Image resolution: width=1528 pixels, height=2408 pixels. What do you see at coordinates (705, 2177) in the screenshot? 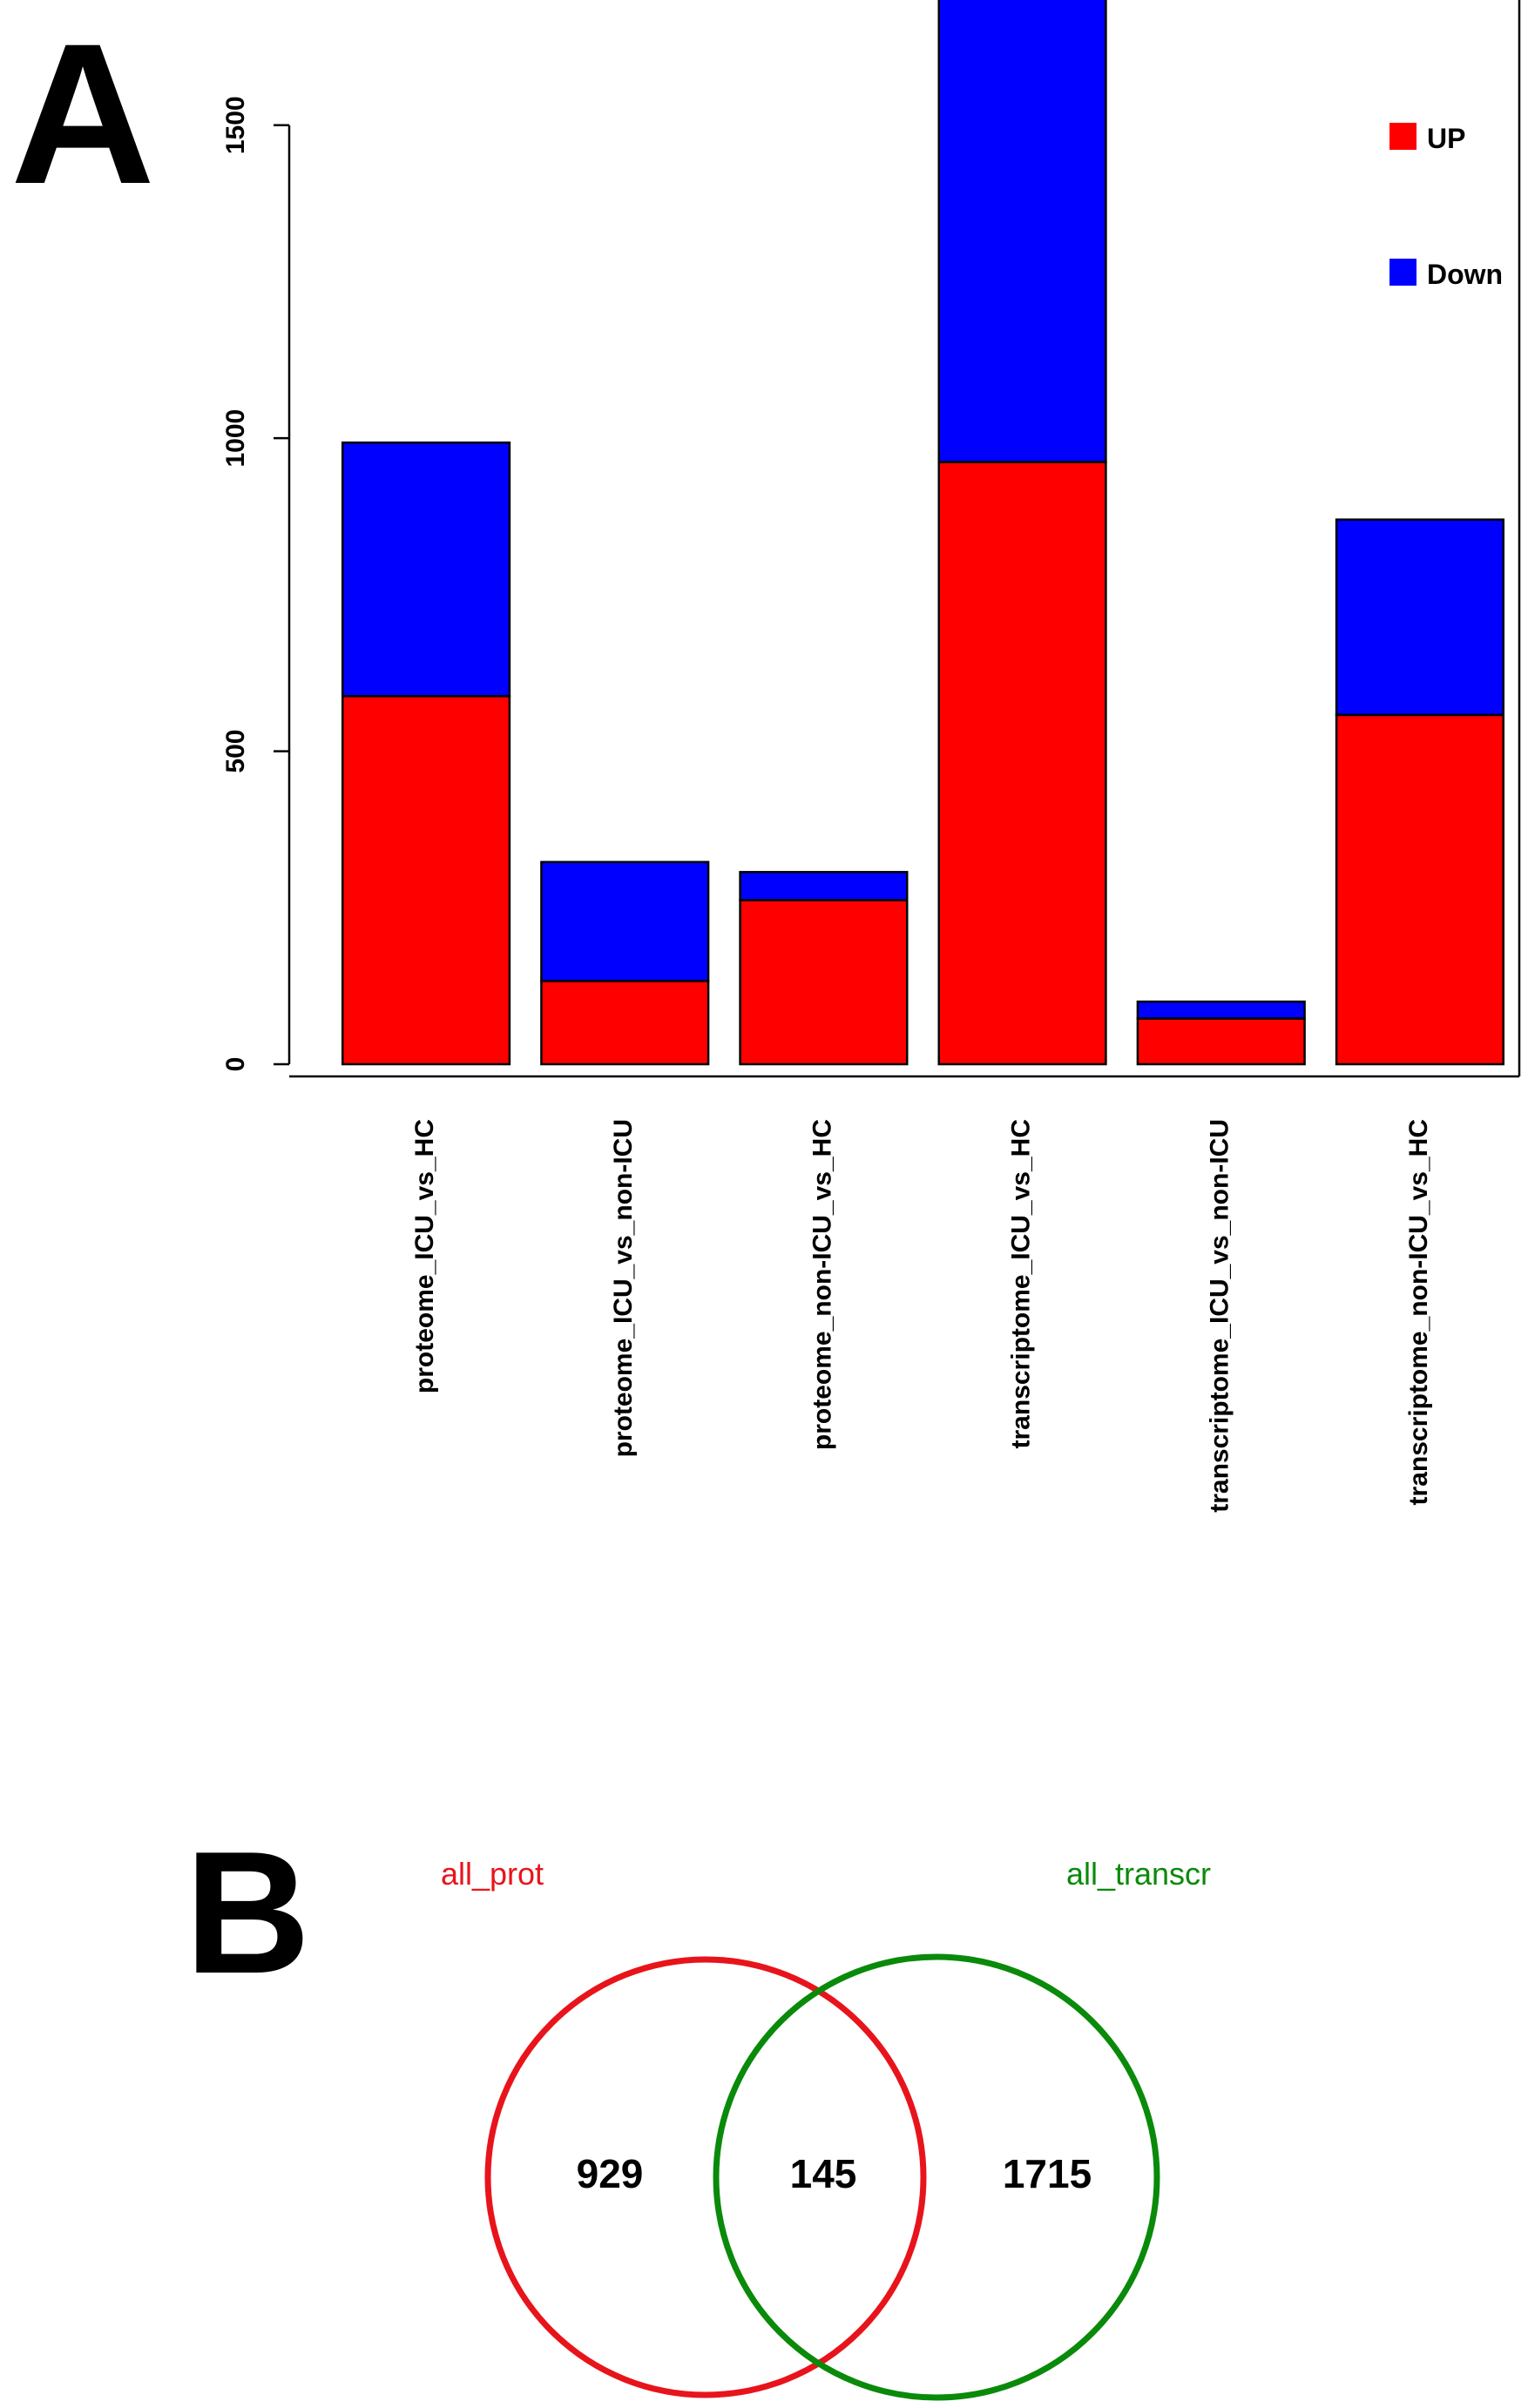
I see `venn-circle-all-prot` at bounding box center [705, 2177].